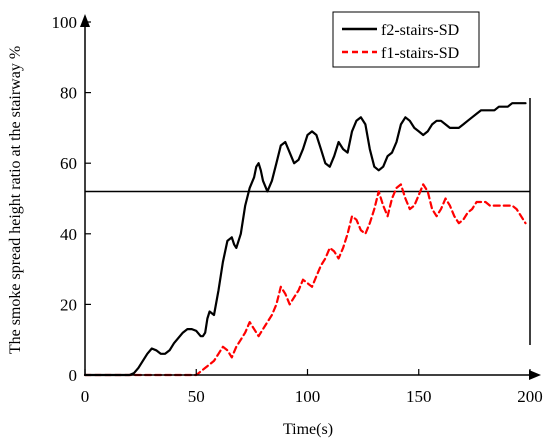 The height and width of the screenshot is (443, 548). What do you see at coordinates (85, 396) in the screenshot?
I see `x-tick-label: 0` at bounding box center [85, 396].